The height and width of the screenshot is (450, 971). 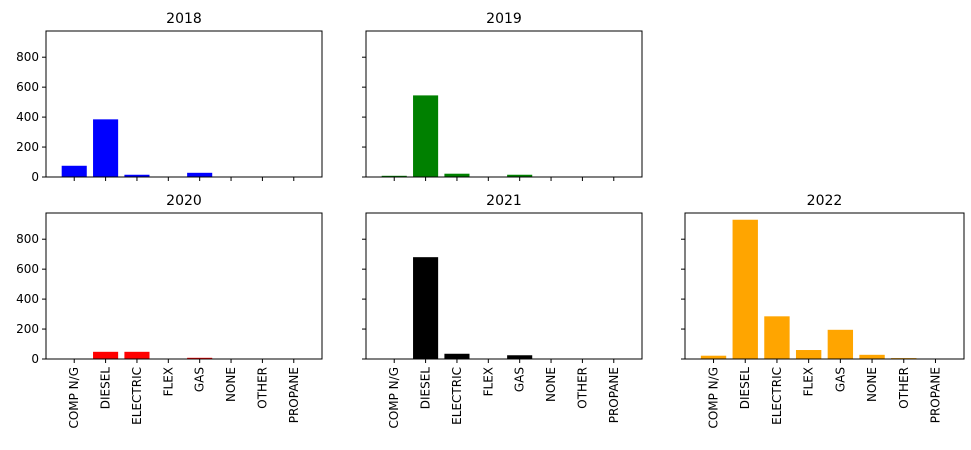 What do you see at coordinates (504, 19) in the screenshot?
I see `subplot-title: 2019` at bounding box center [504, 19].